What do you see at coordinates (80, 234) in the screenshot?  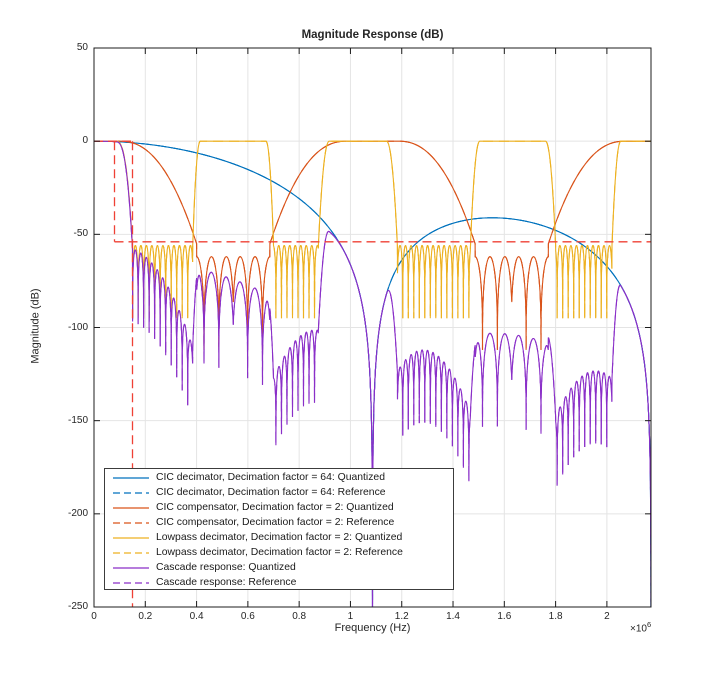 I see `y-tick-label: -50` at bounding box center [80, 234].